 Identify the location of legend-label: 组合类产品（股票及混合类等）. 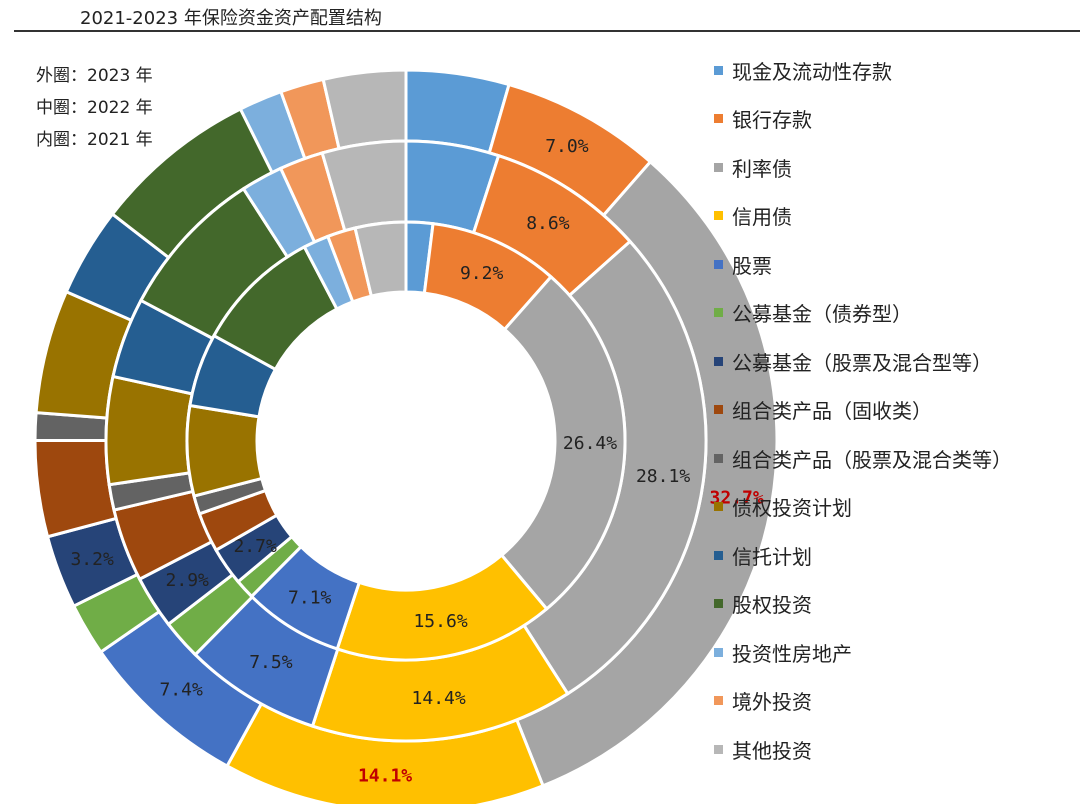
(872, 459).